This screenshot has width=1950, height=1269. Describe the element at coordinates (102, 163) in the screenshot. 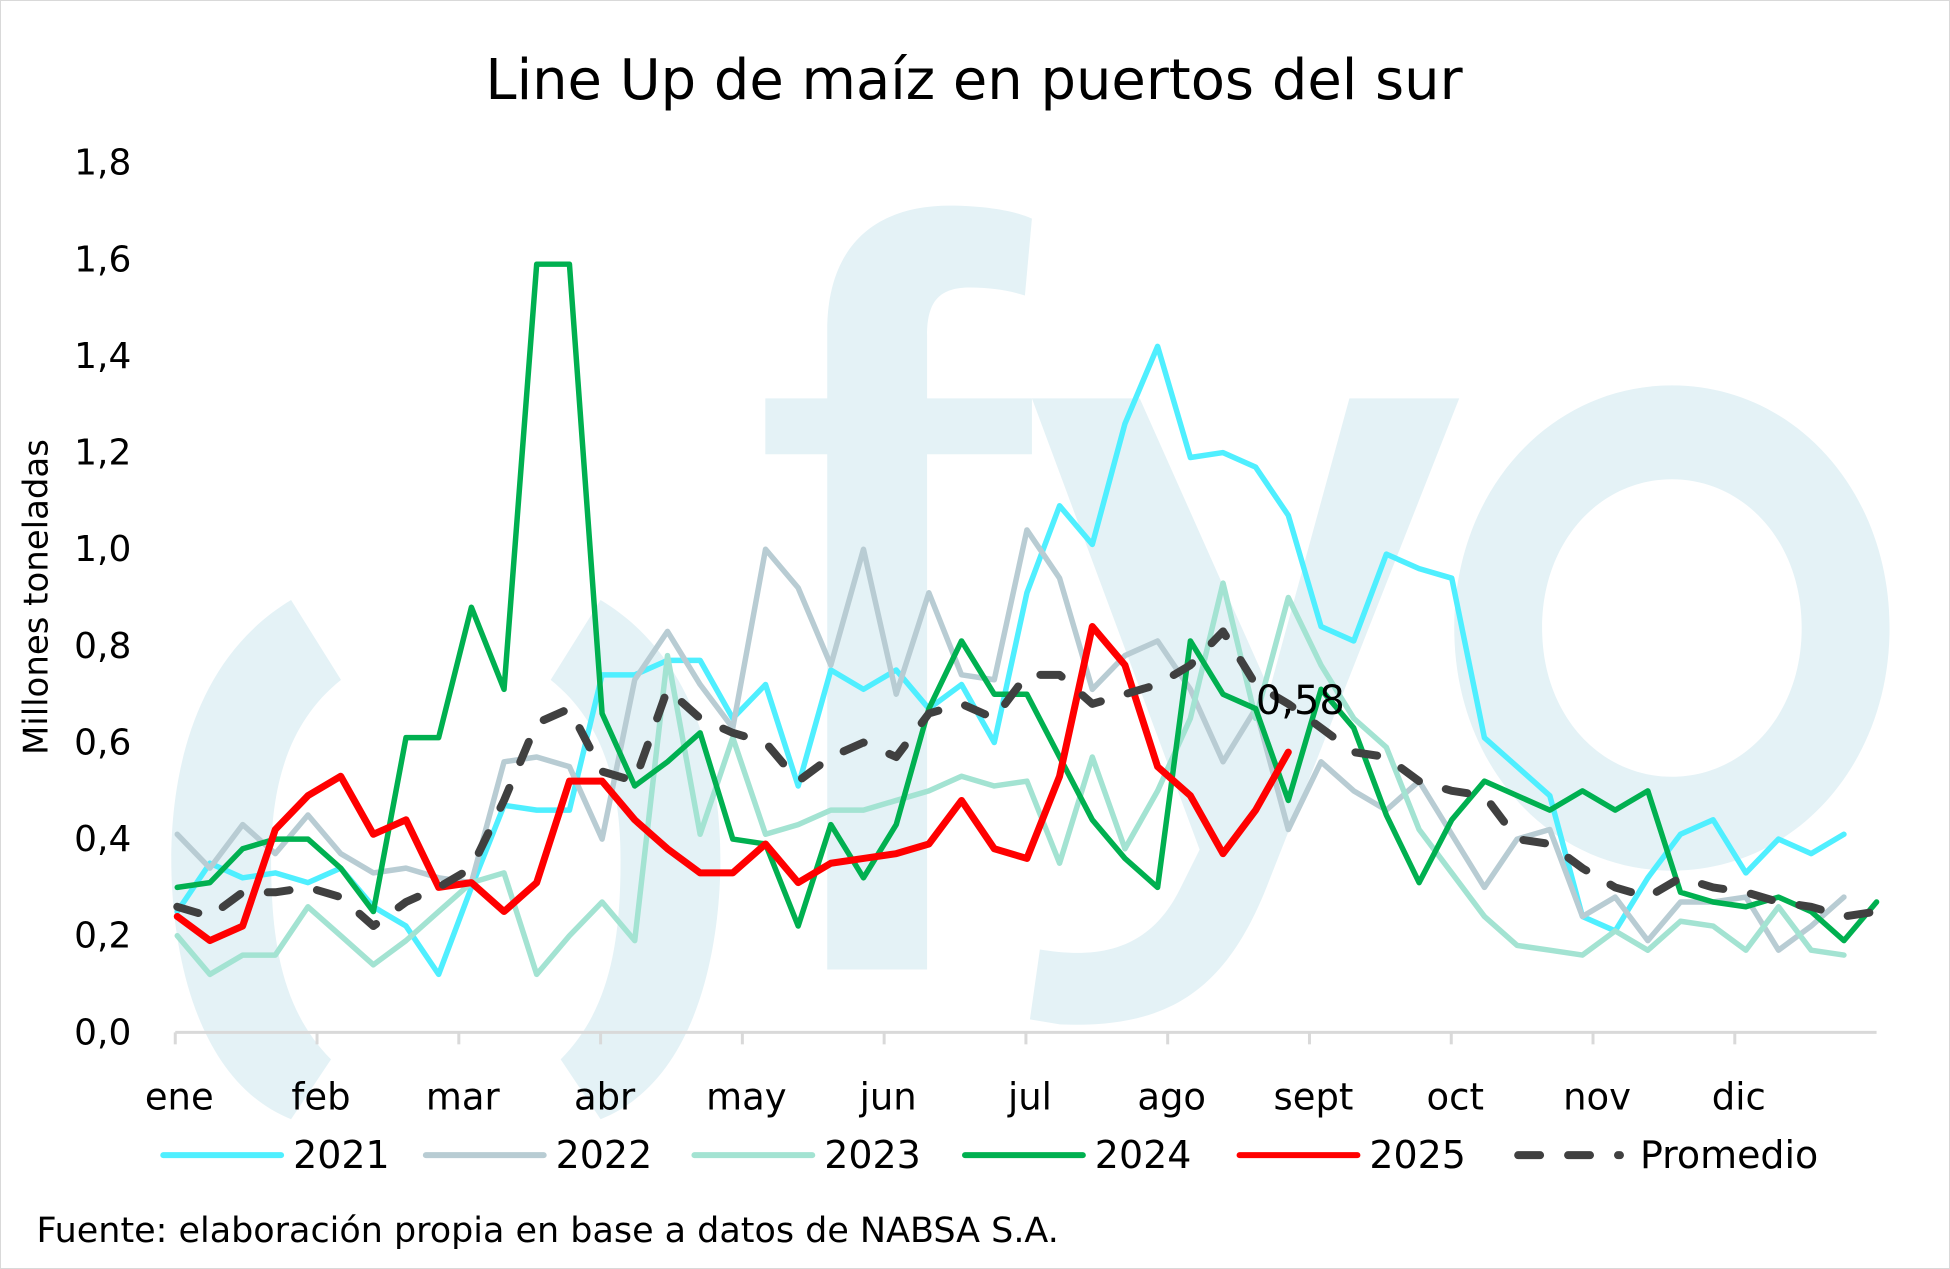

I see `y-tick-label: 1,8` at that location.